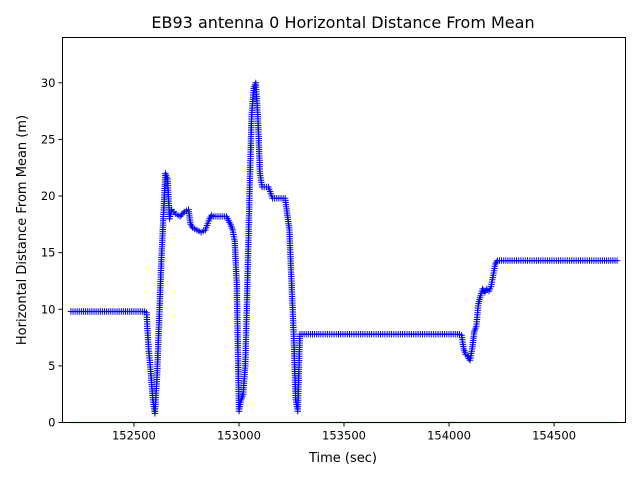 The height and width of the screenshot is (480, 640). What do you see at coordinates (134, 436) in the screenshot?
I see `x-tick-label: 152500` at bounding box center [134, 436].